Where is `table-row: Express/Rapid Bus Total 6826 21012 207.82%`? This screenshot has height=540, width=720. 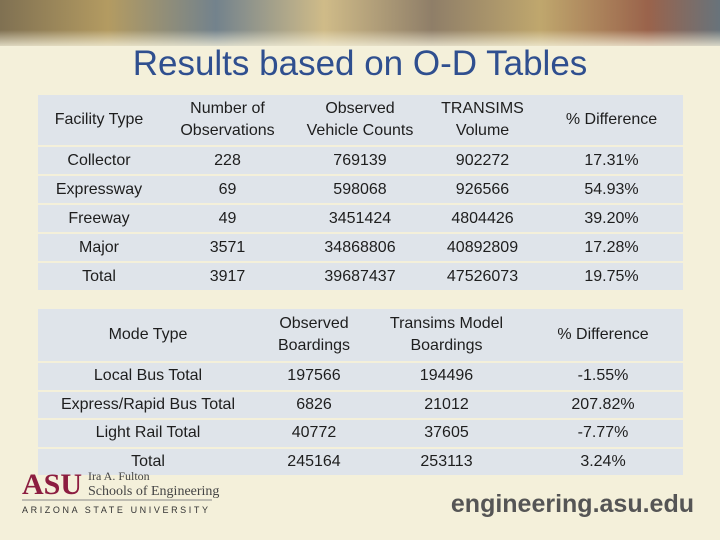
table-row: Express/Rapid Bus Total 6826 21012 207.82% is located at coordinates (360, 405).